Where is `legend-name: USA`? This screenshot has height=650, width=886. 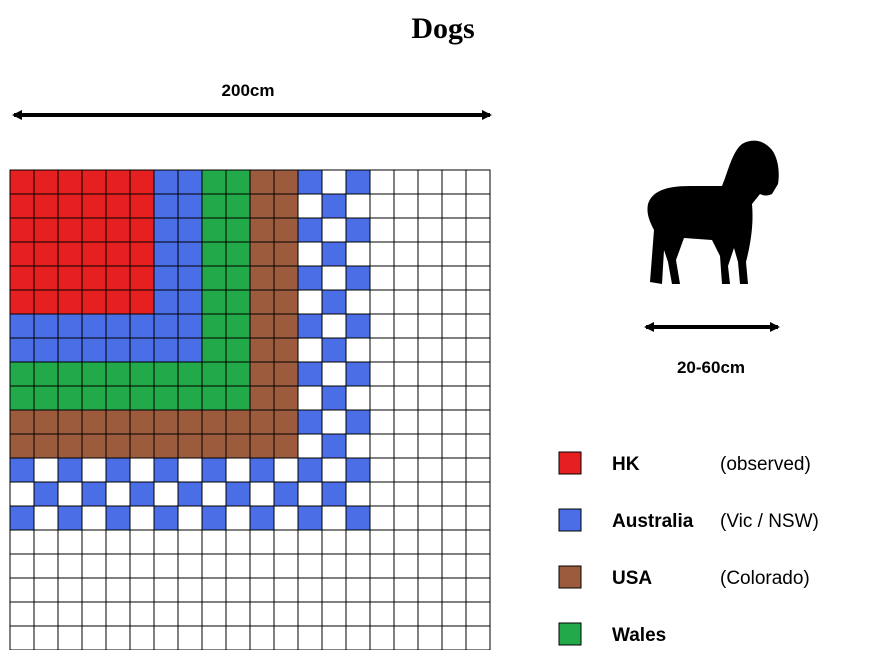 legend-name: USA is located at coordinates (632, 578).